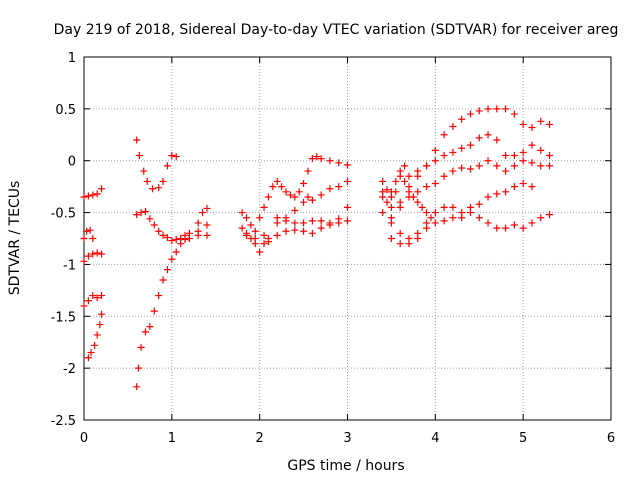 The image size is (640, 480). I want to click on x-tick-label: 3, so click(347, 438).